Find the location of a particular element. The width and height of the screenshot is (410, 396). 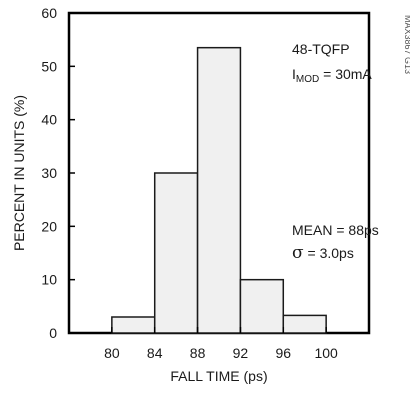

x-tick-label: 100 is located at coordinates (326, 353).